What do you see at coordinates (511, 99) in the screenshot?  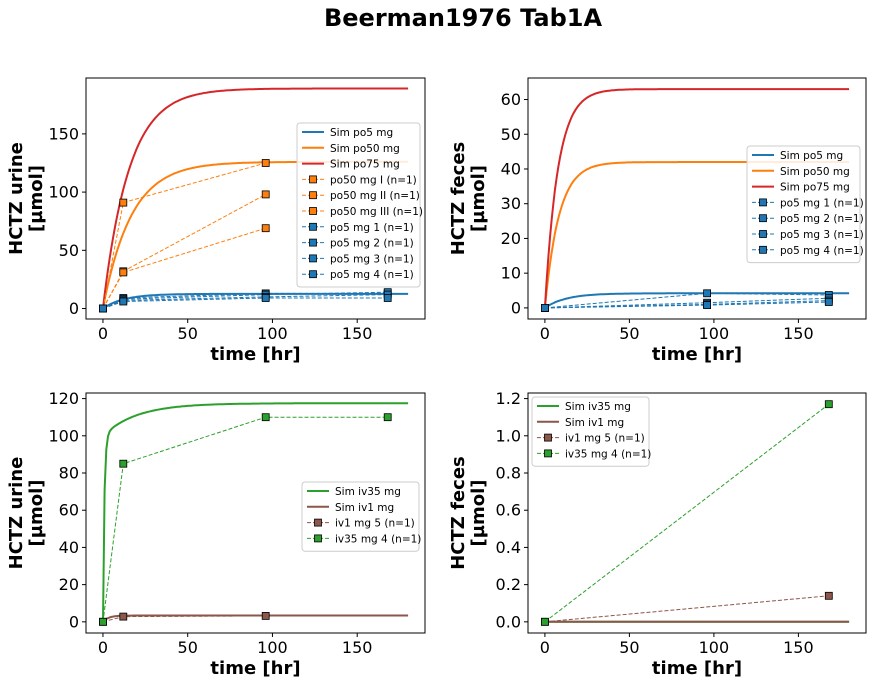 I see `y-tick-label-2-7: 60` at bounding box center [511, 99].